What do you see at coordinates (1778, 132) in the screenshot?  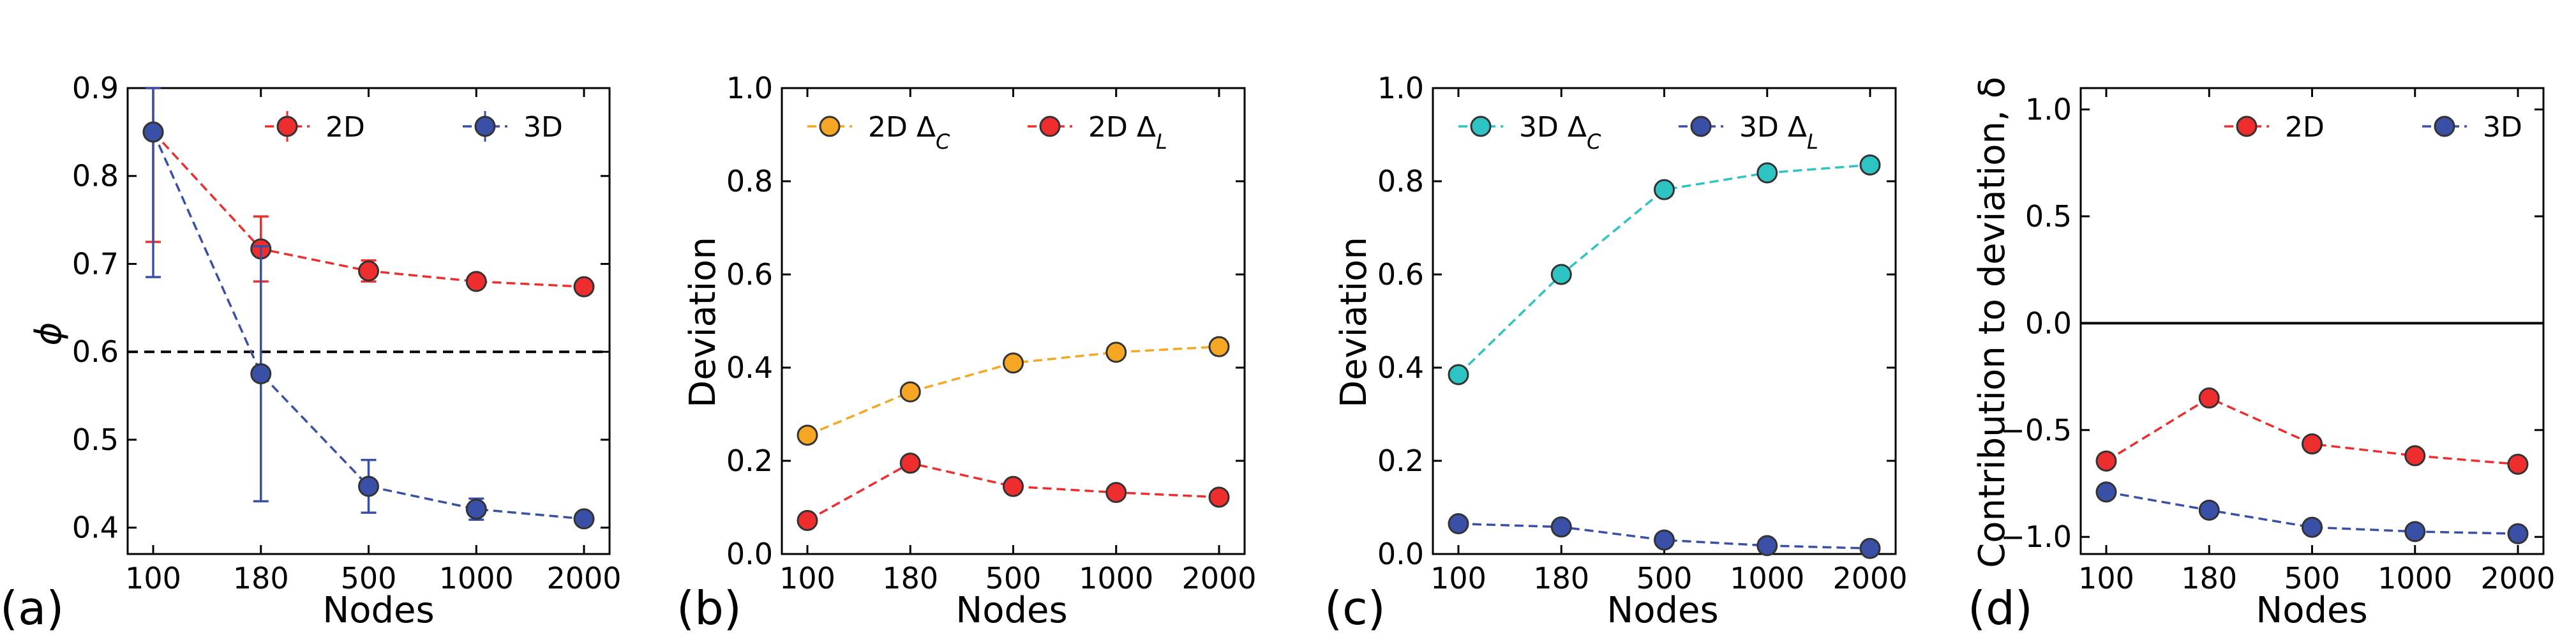 I see `legend-label: 3D ΔL` at bounding box center [1778, 132].